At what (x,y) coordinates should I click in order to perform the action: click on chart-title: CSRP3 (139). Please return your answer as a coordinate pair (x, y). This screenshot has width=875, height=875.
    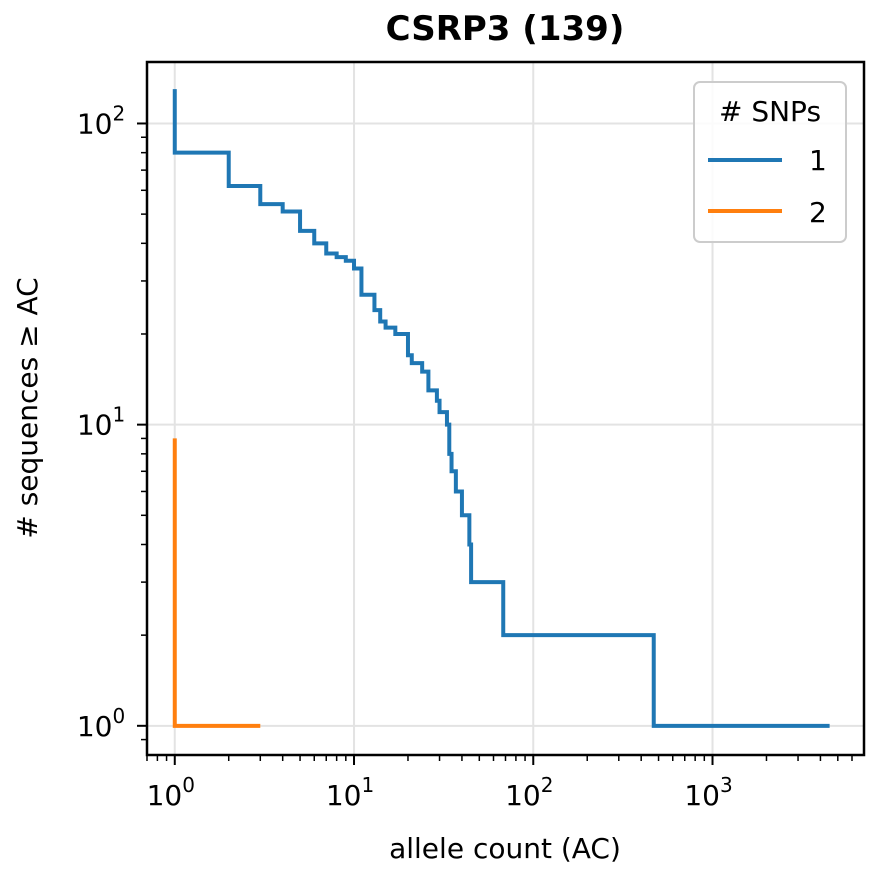
    Looking at the image, I should click on (505, 29).